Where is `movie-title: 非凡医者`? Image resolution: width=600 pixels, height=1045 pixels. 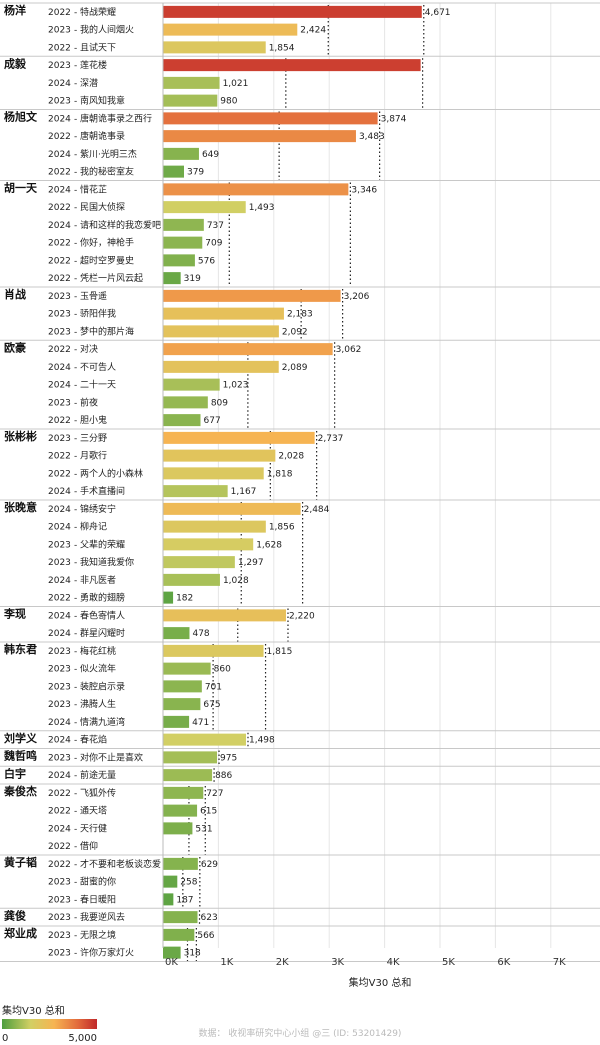 movie-title: 非凡医者 is located at coordinates (98, 580).